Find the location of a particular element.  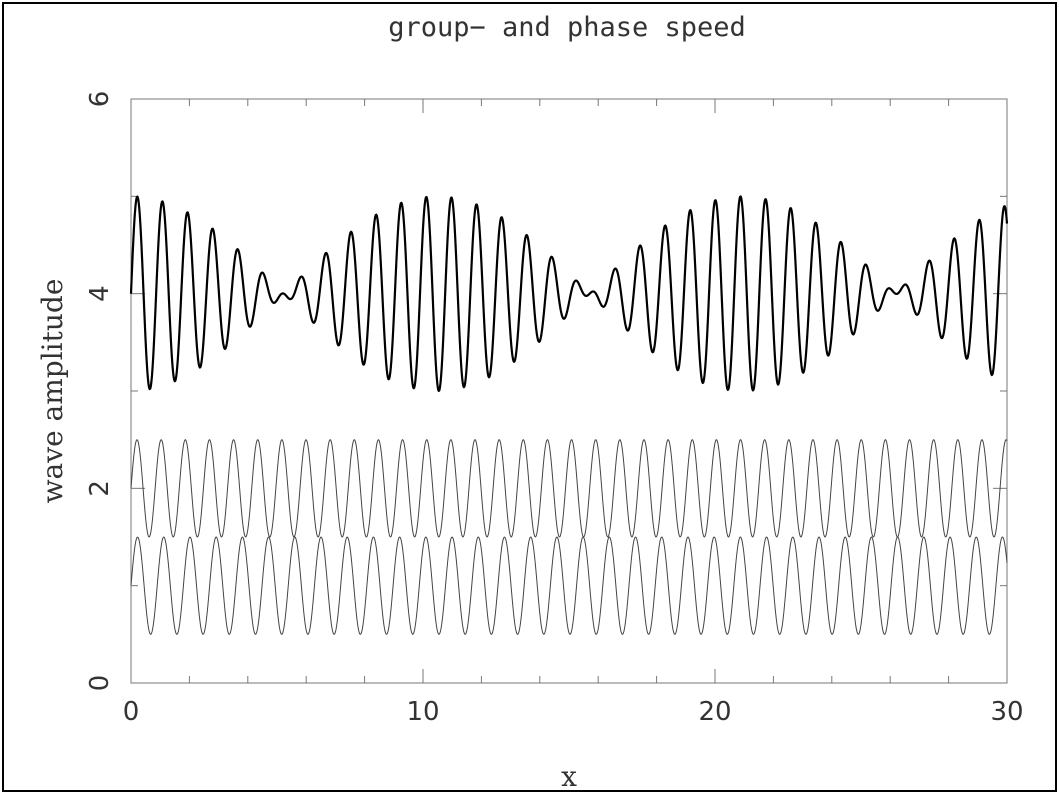

y-axis-label: wave amplitude is located at coordinates (52, 391).